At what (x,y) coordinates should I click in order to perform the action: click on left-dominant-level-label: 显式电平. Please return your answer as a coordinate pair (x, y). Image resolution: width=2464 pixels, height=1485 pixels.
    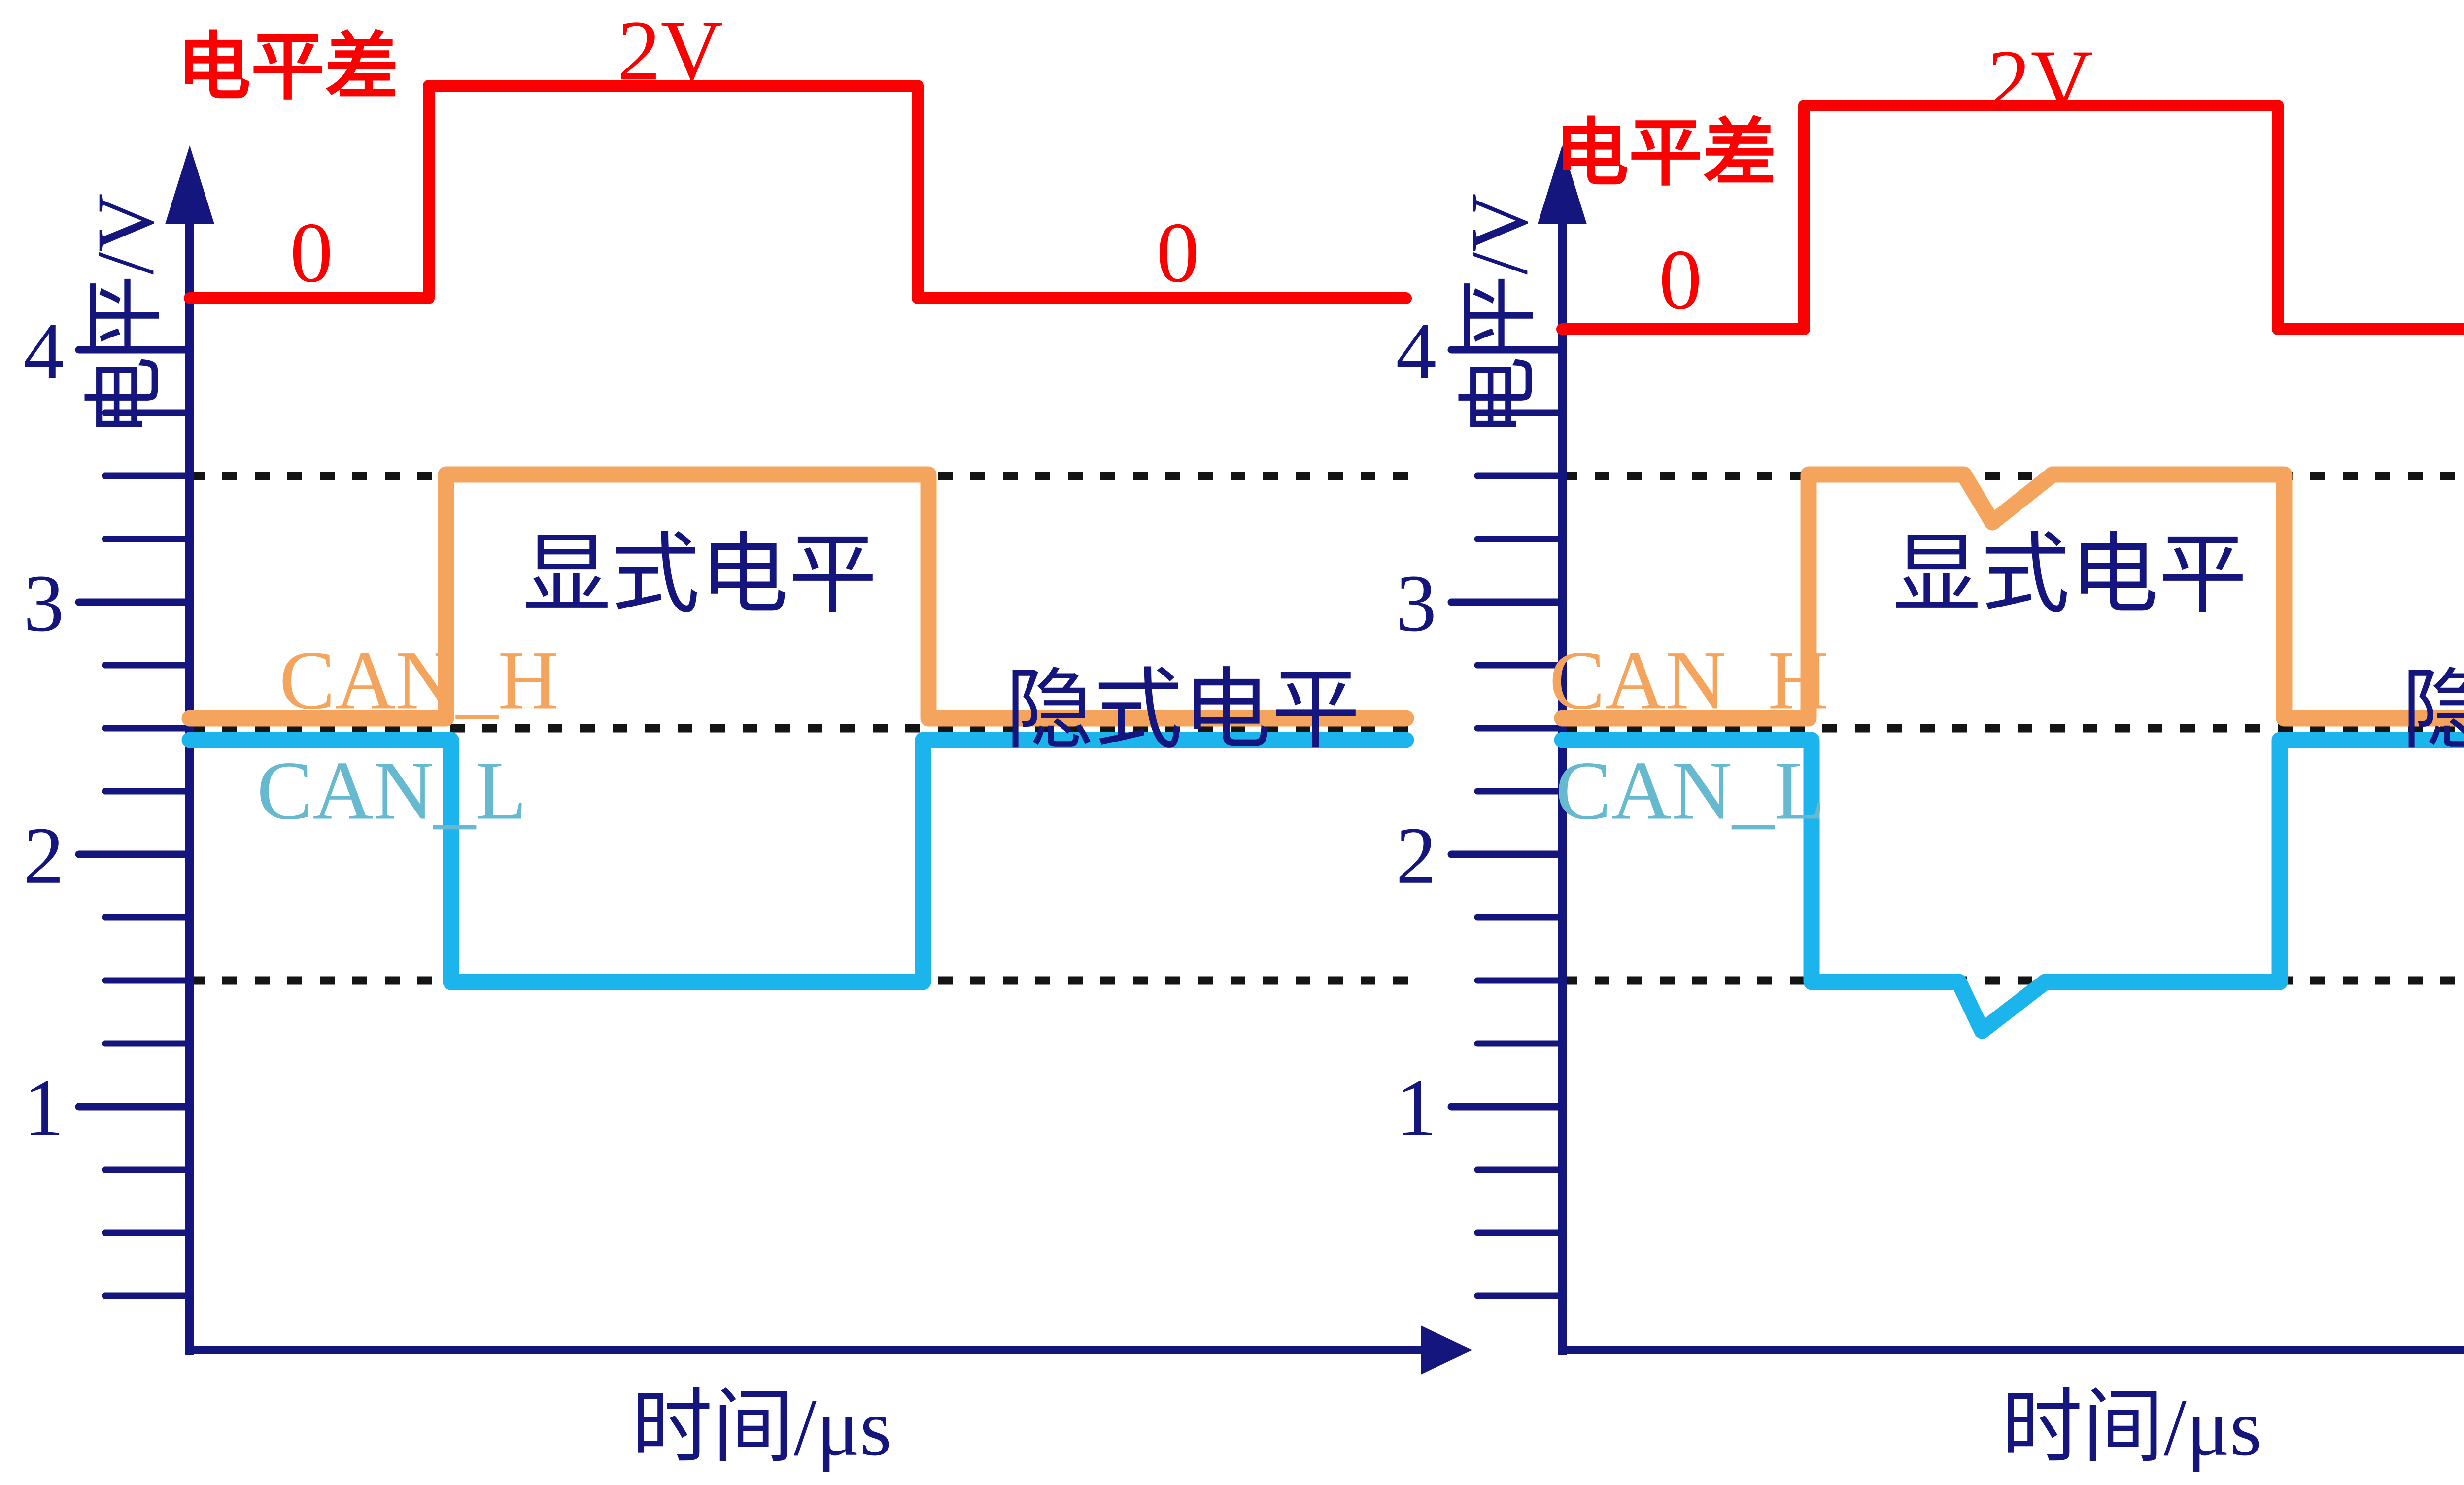
    Looking at the image, I should click on (699, 575).